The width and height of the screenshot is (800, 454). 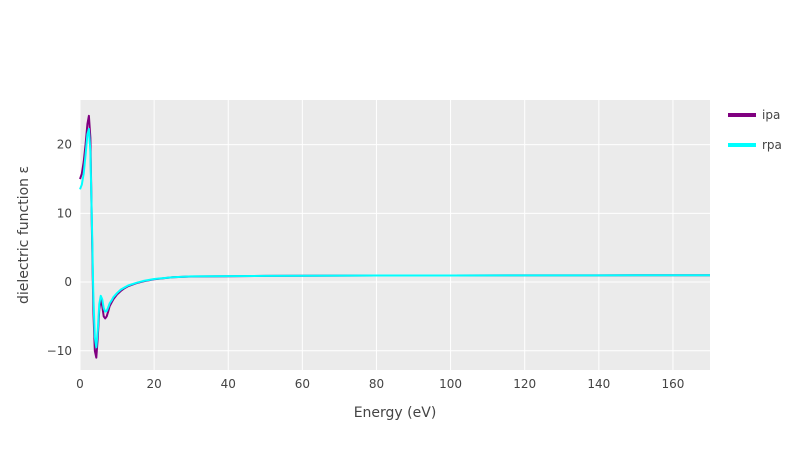 I want to click on y-tick-label: 20, so click(x=64, y=145).